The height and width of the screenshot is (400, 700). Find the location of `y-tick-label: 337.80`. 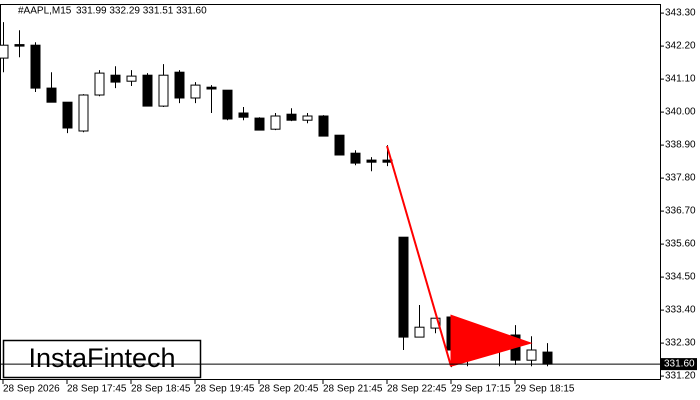

y-tick-label: 337.80 is located at coordinates (680, 178).